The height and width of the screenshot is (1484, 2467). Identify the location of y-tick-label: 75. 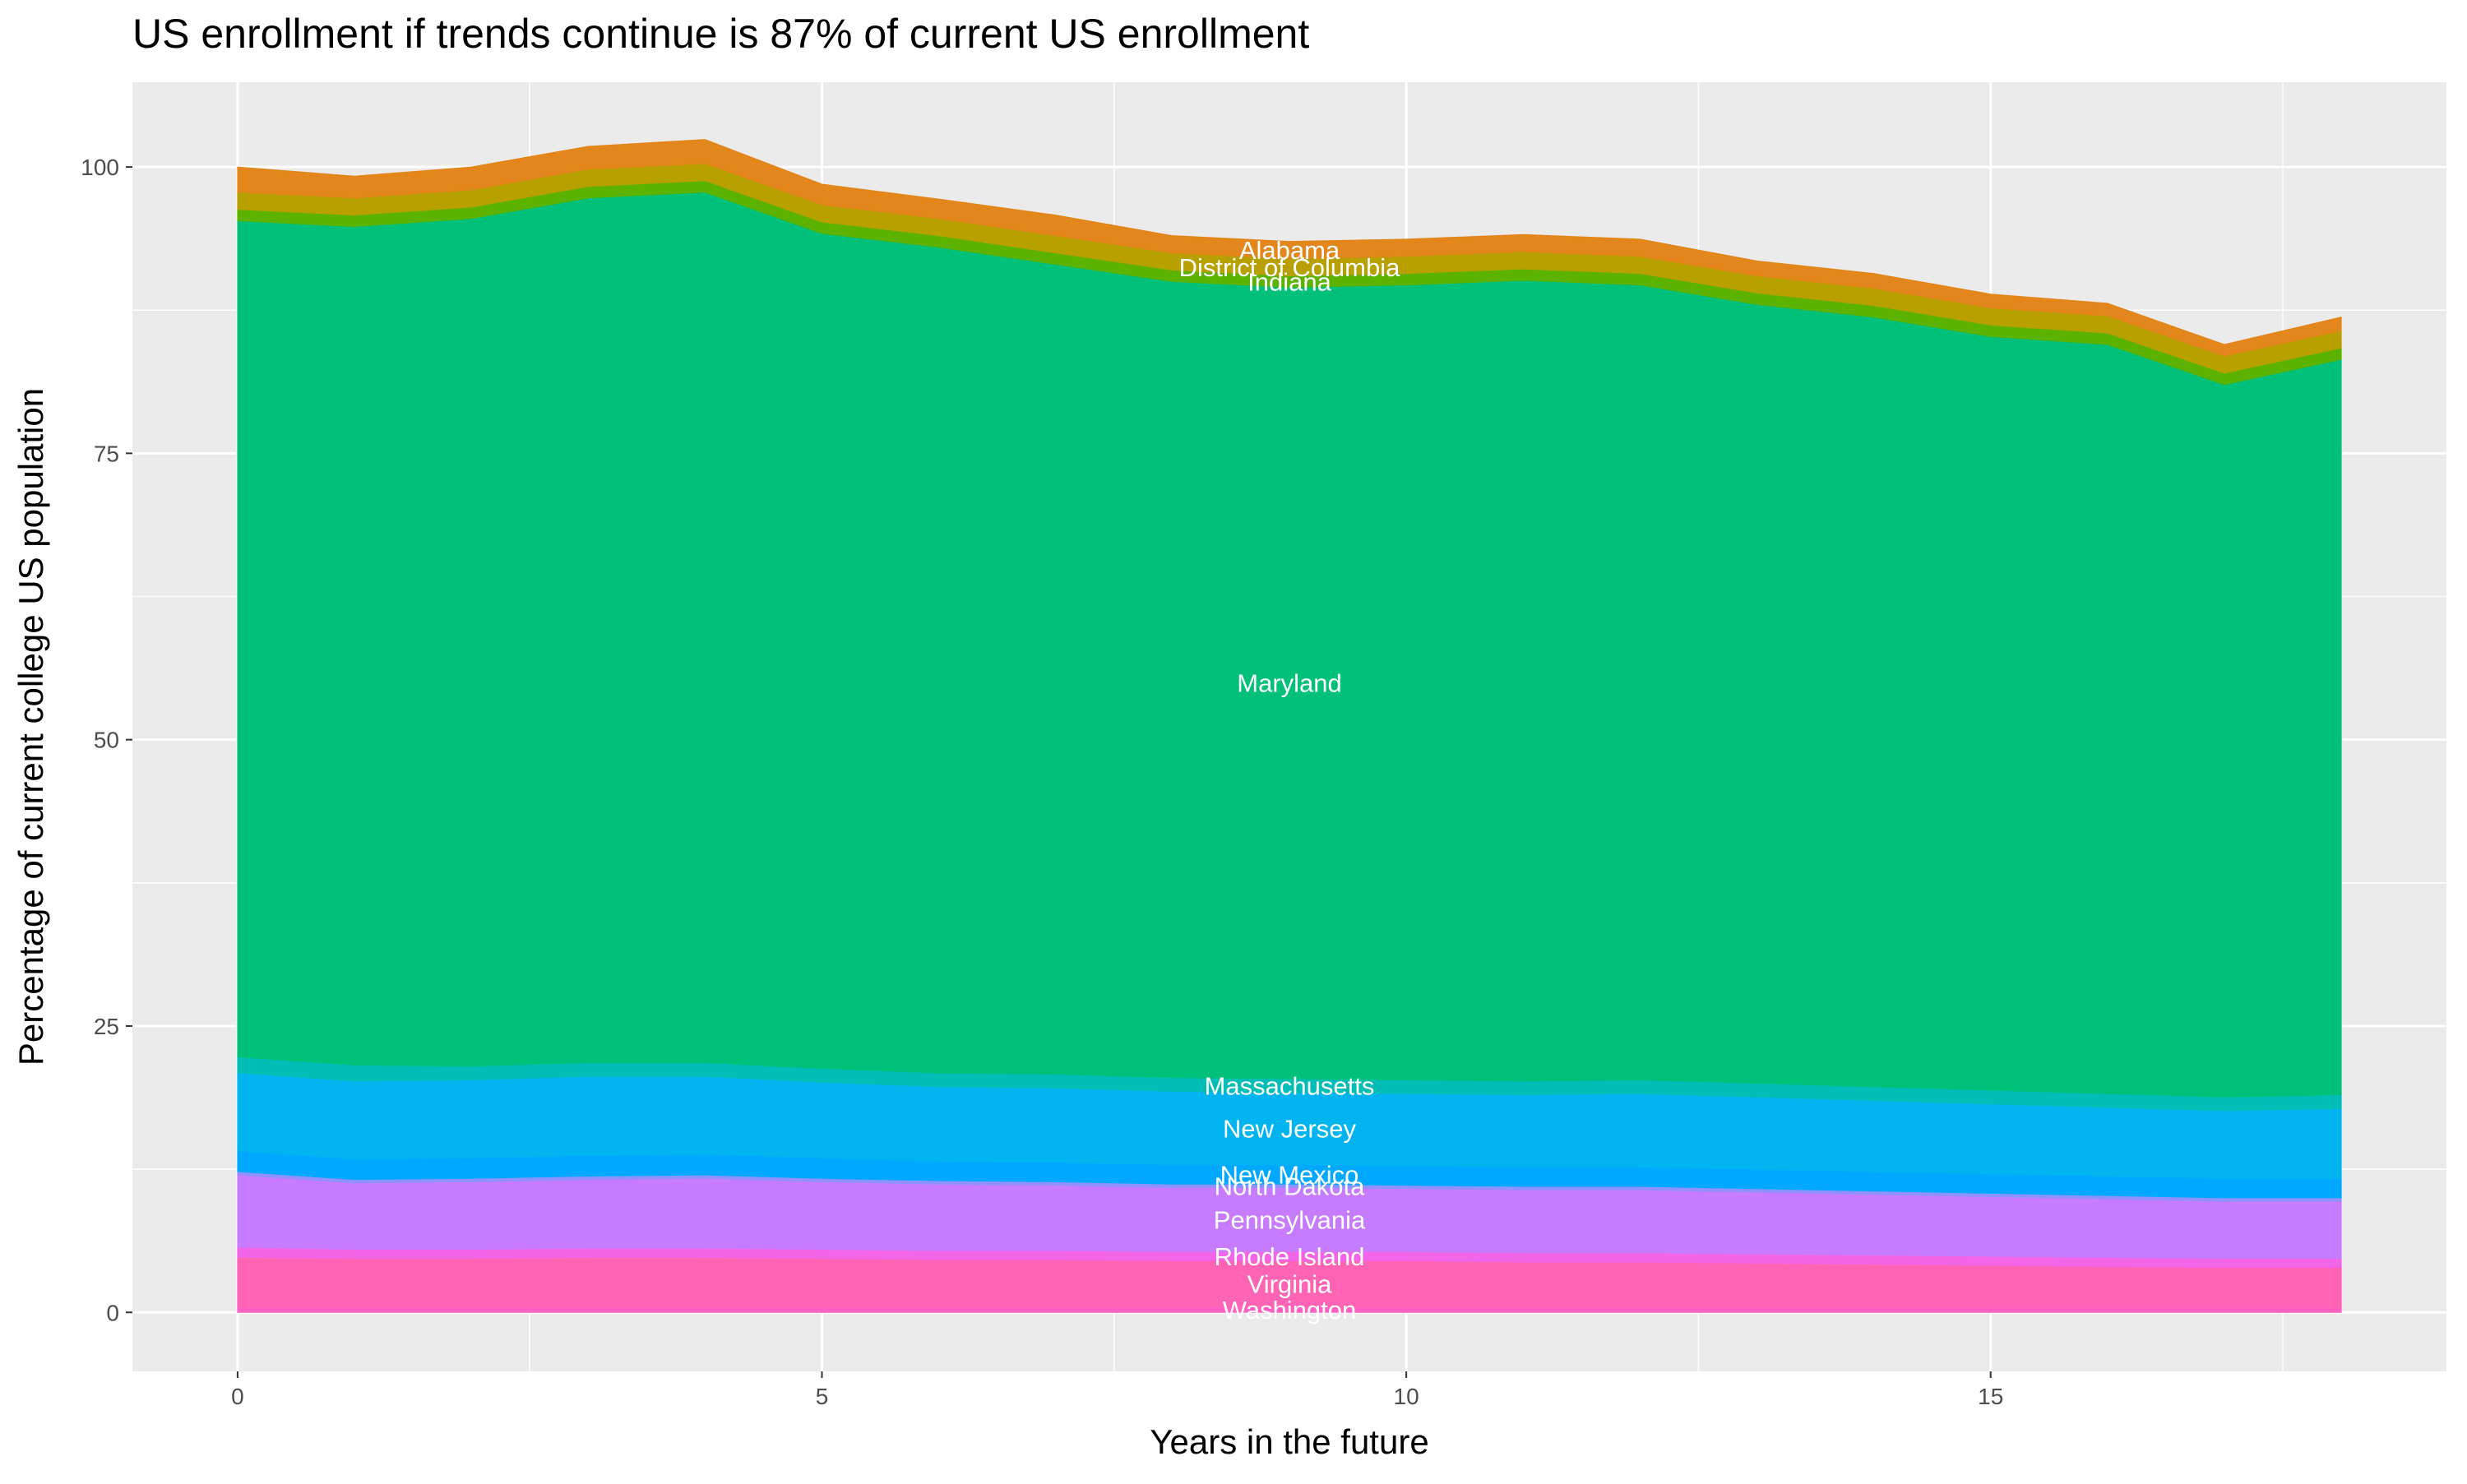
(107, 453).